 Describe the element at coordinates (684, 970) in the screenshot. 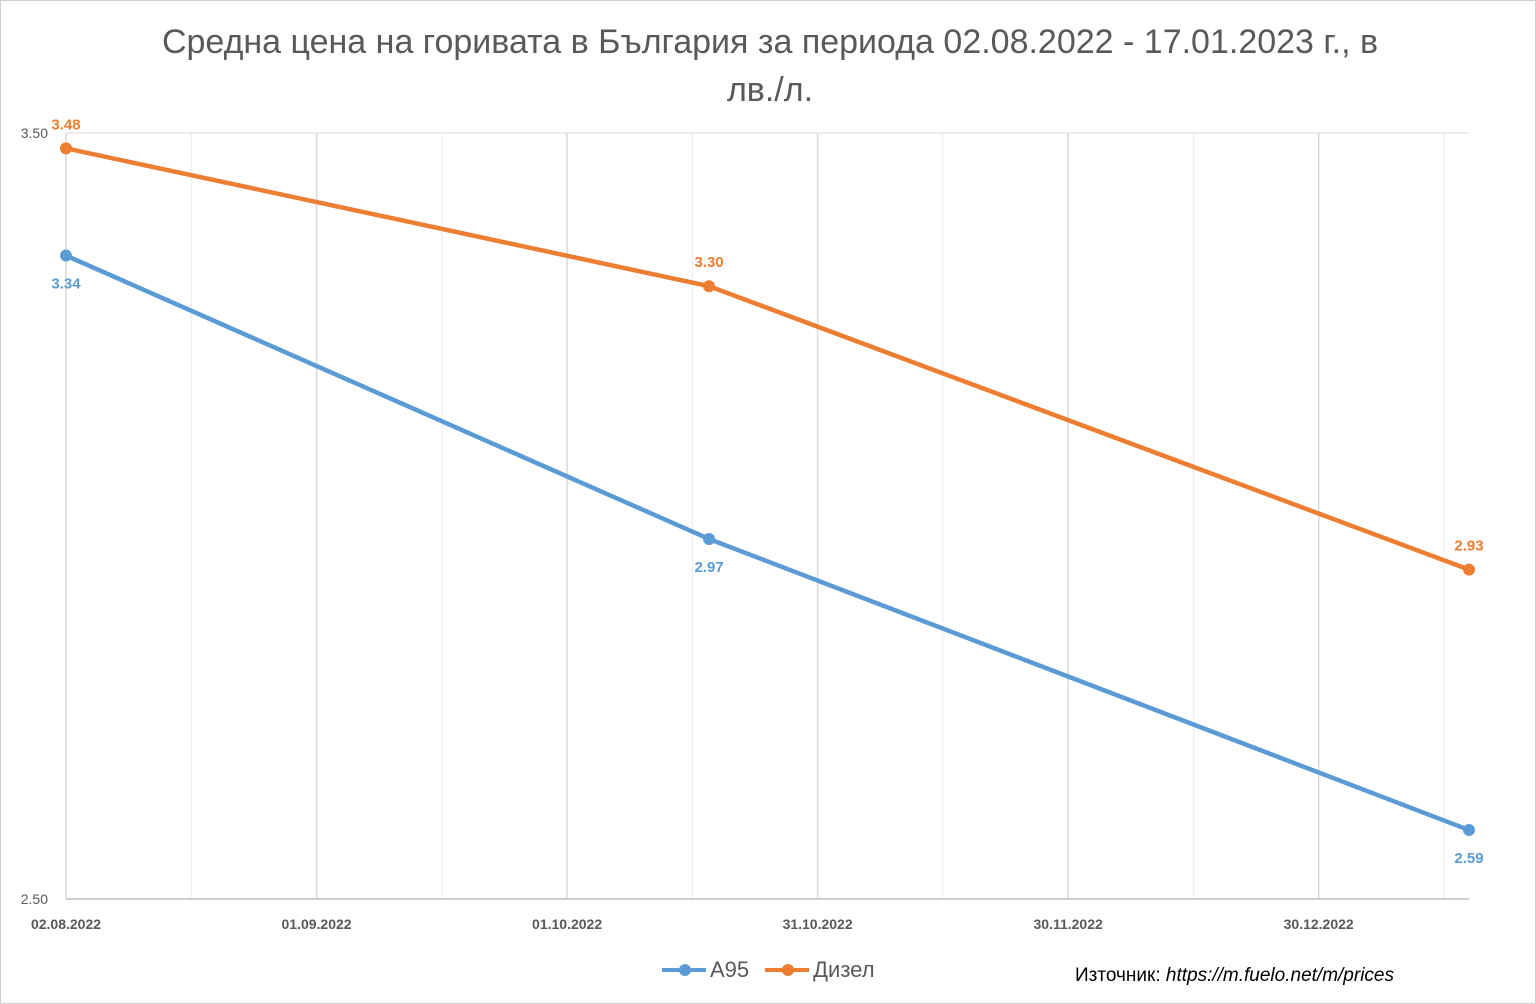

I see `legend-marker-a95` at that location.